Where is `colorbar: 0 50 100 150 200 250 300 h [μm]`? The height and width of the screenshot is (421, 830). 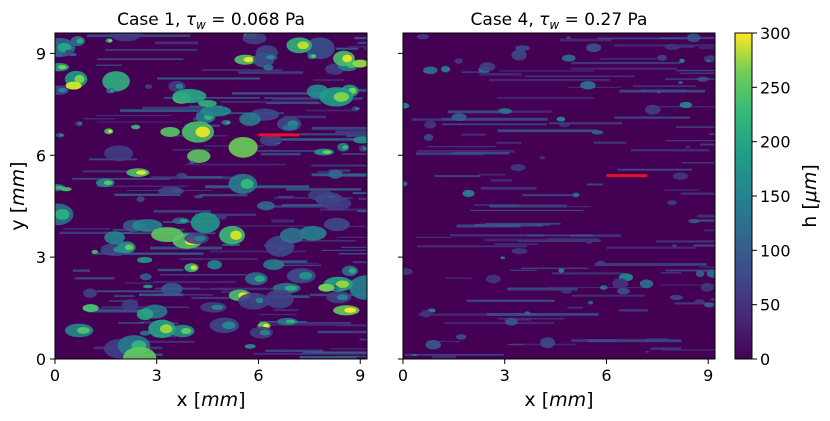
colorbar: 0 50 100 150 200 250 300 h [μm] is located at coordinates (777, 196).